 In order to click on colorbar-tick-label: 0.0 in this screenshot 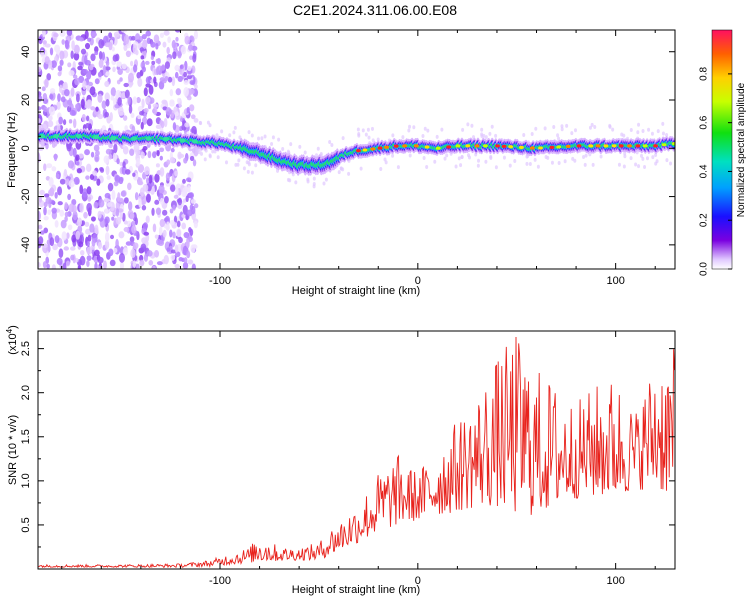, I will do `click(704, 269)`.